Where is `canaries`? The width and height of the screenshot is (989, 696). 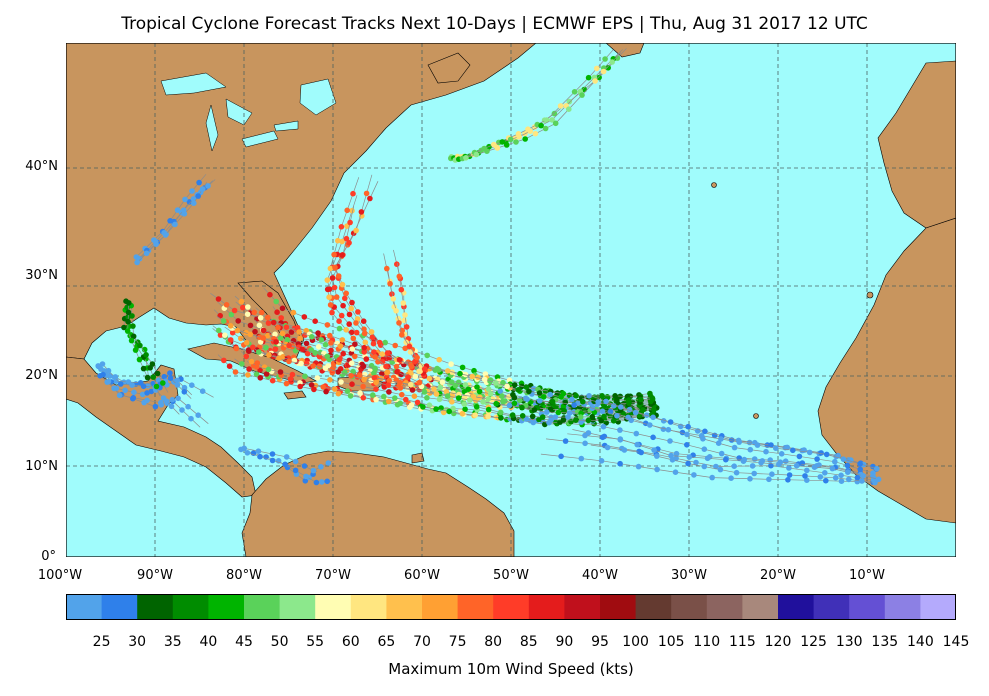
canaries is located at coordinates (870, 295).